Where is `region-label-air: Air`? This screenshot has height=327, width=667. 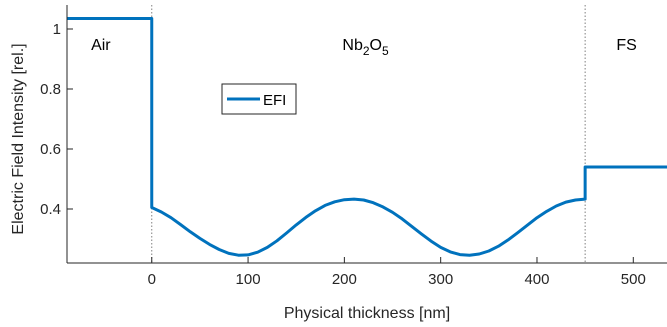 region-label-air: Air is located at coordinates (101, 45).